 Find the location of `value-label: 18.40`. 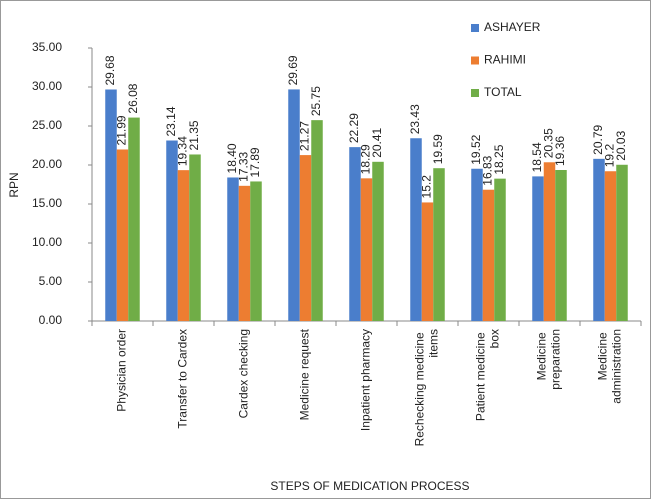

value-label: 18.40 is located at coordinates (232, 158).